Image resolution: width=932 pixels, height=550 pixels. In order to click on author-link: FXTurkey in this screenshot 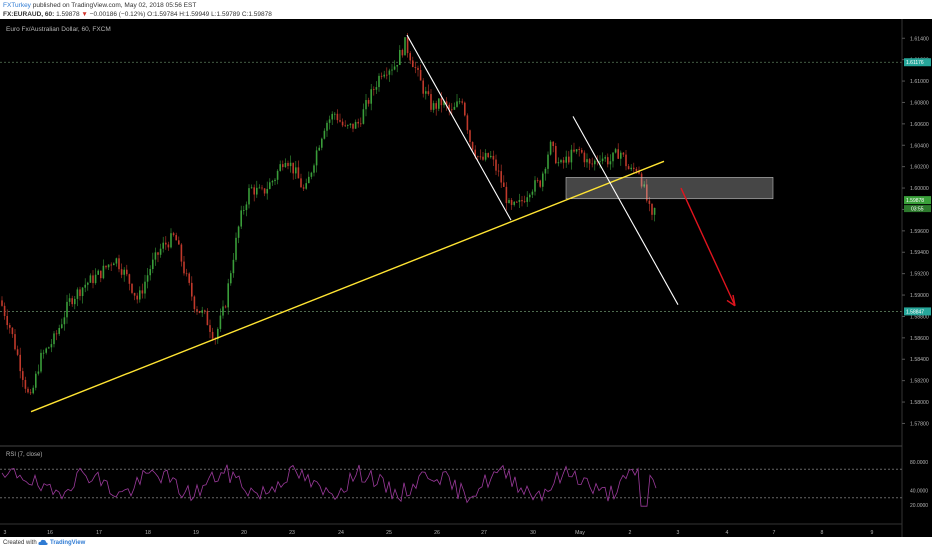, I will do `click(17, 5)`.